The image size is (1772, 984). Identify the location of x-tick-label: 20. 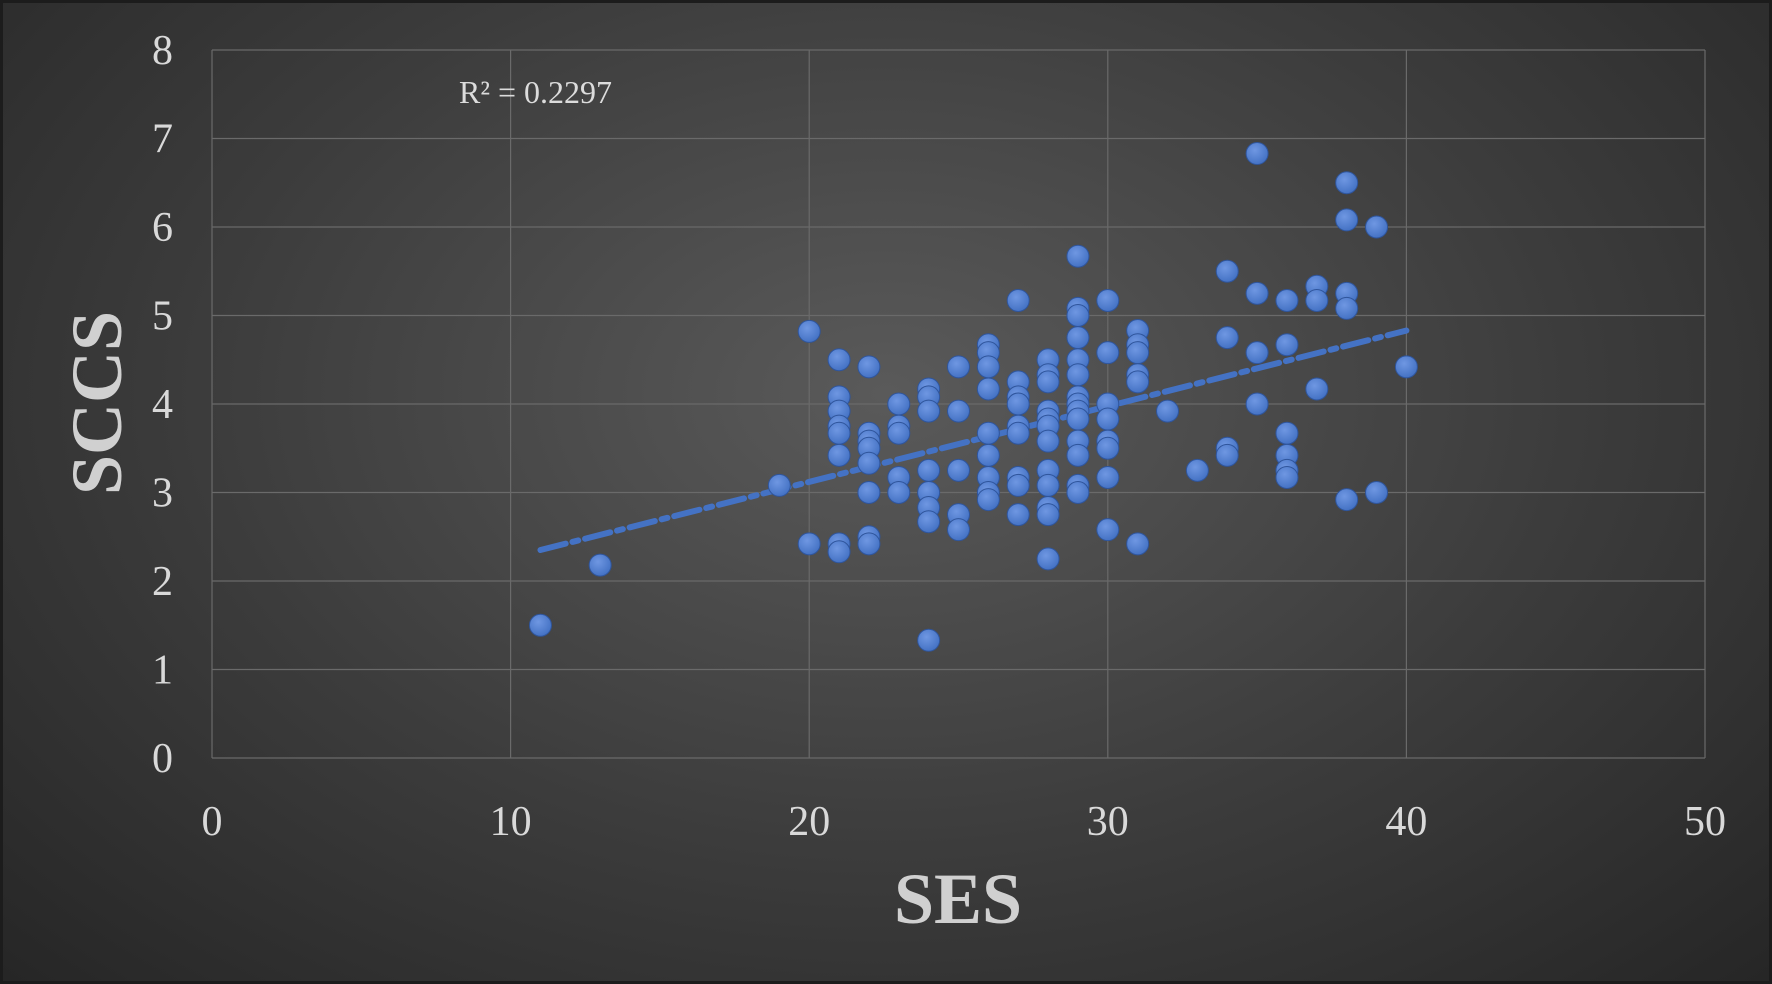
(809, 822).